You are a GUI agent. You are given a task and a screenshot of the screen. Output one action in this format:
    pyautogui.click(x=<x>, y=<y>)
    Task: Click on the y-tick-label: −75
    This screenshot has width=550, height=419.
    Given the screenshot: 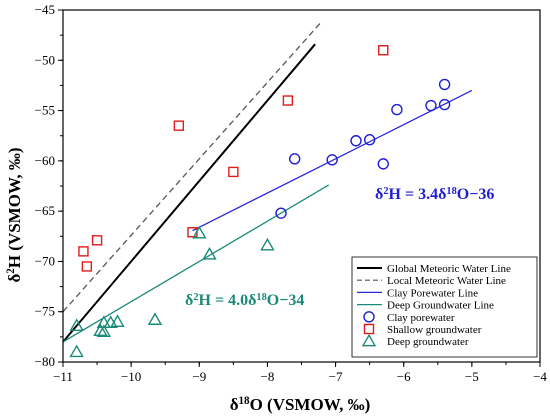 What is the action you would take?
    pyautogui.click(x=45, y=311)
    